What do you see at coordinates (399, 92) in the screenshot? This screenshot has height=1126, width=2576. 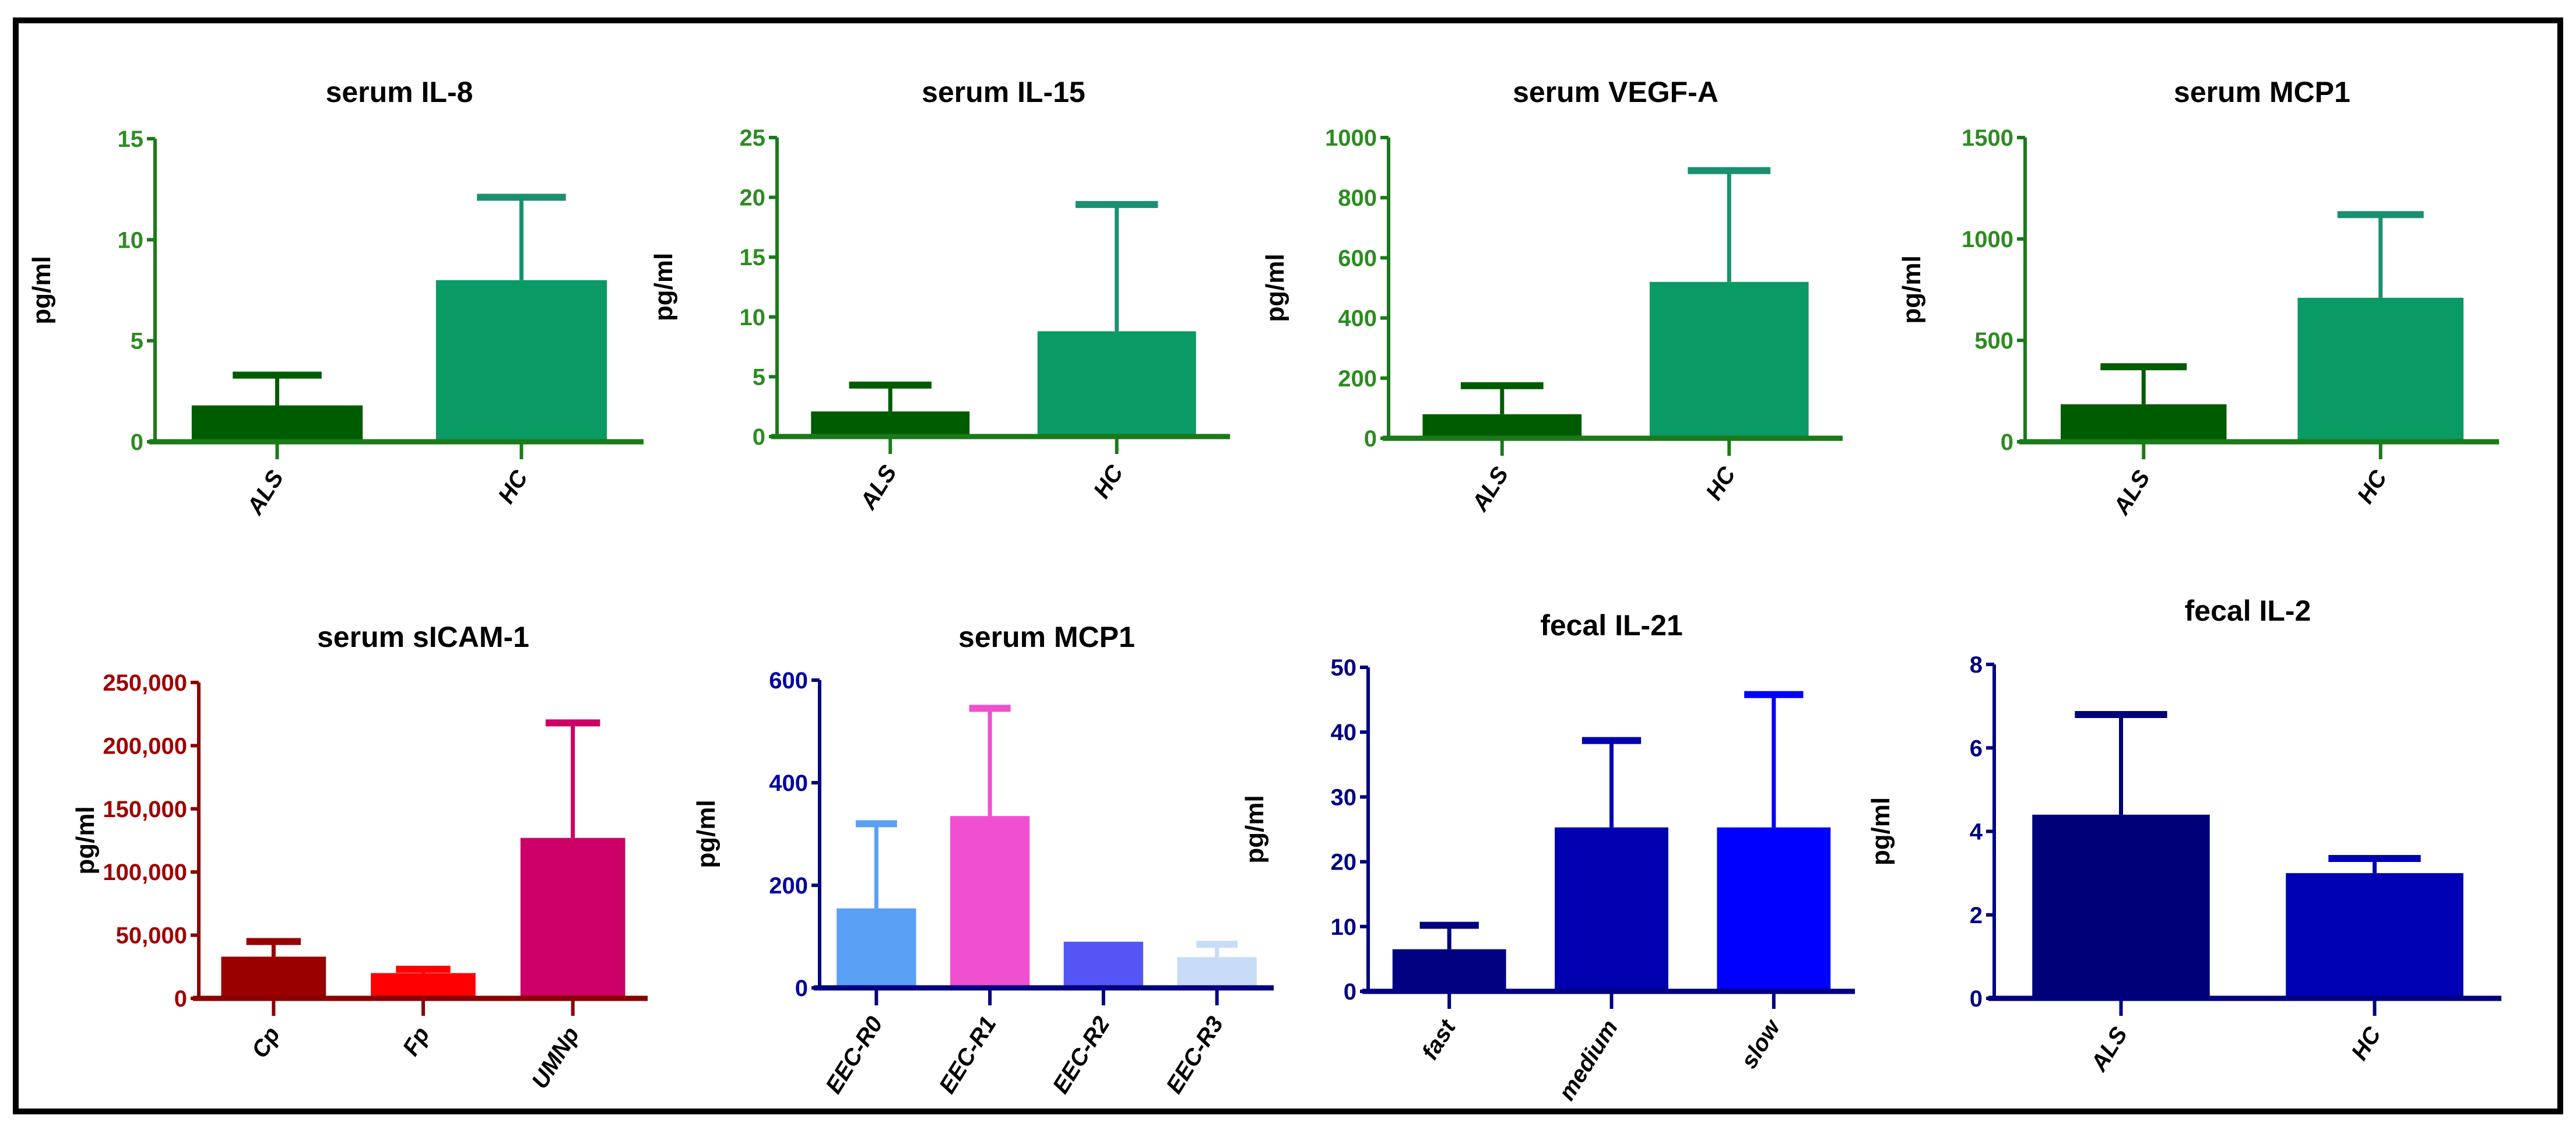 I see `chart-title: serum IL-8` at bounding box center [399, 92].